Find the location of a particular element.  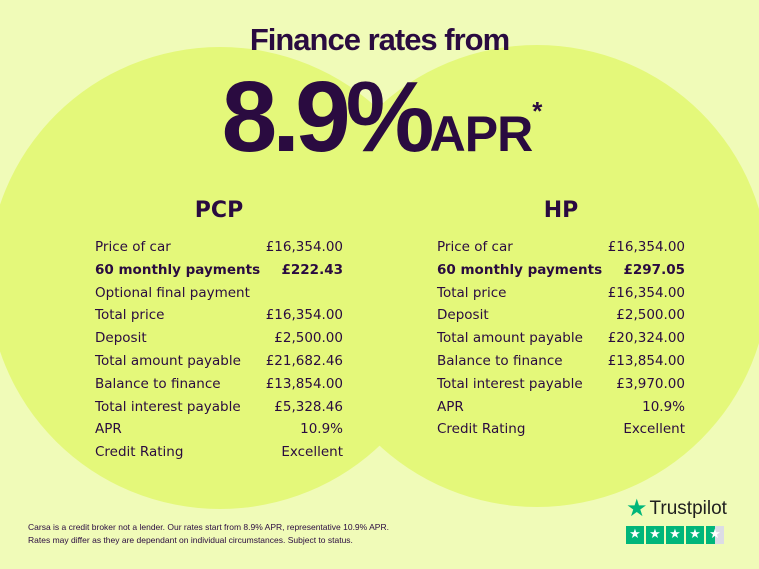

row-value: £21,682.46 is located at coordinates (304, 360).